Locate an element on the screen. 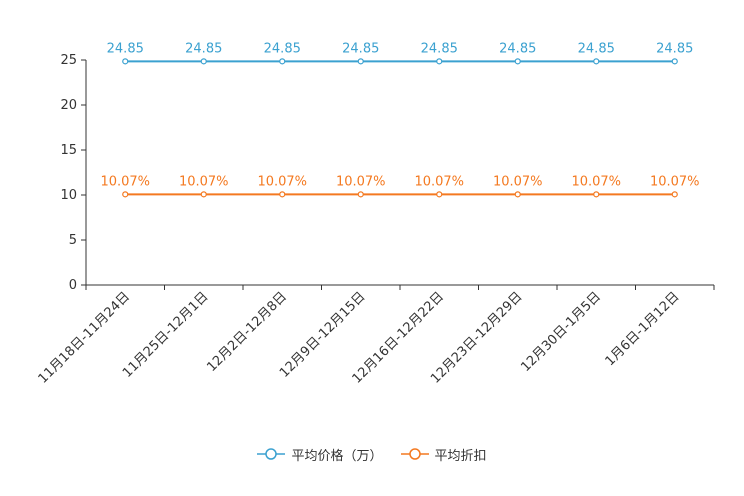  legend-item-avg-discount: 平均折扣 is located at coordinates (443, 454).